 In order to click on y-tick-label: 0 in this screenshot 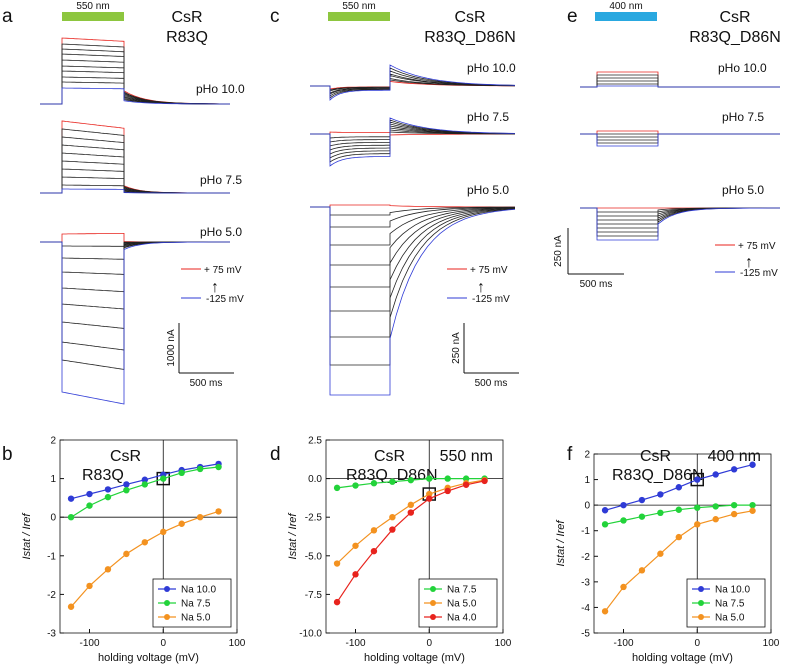, I will do `click(53, 518)`.